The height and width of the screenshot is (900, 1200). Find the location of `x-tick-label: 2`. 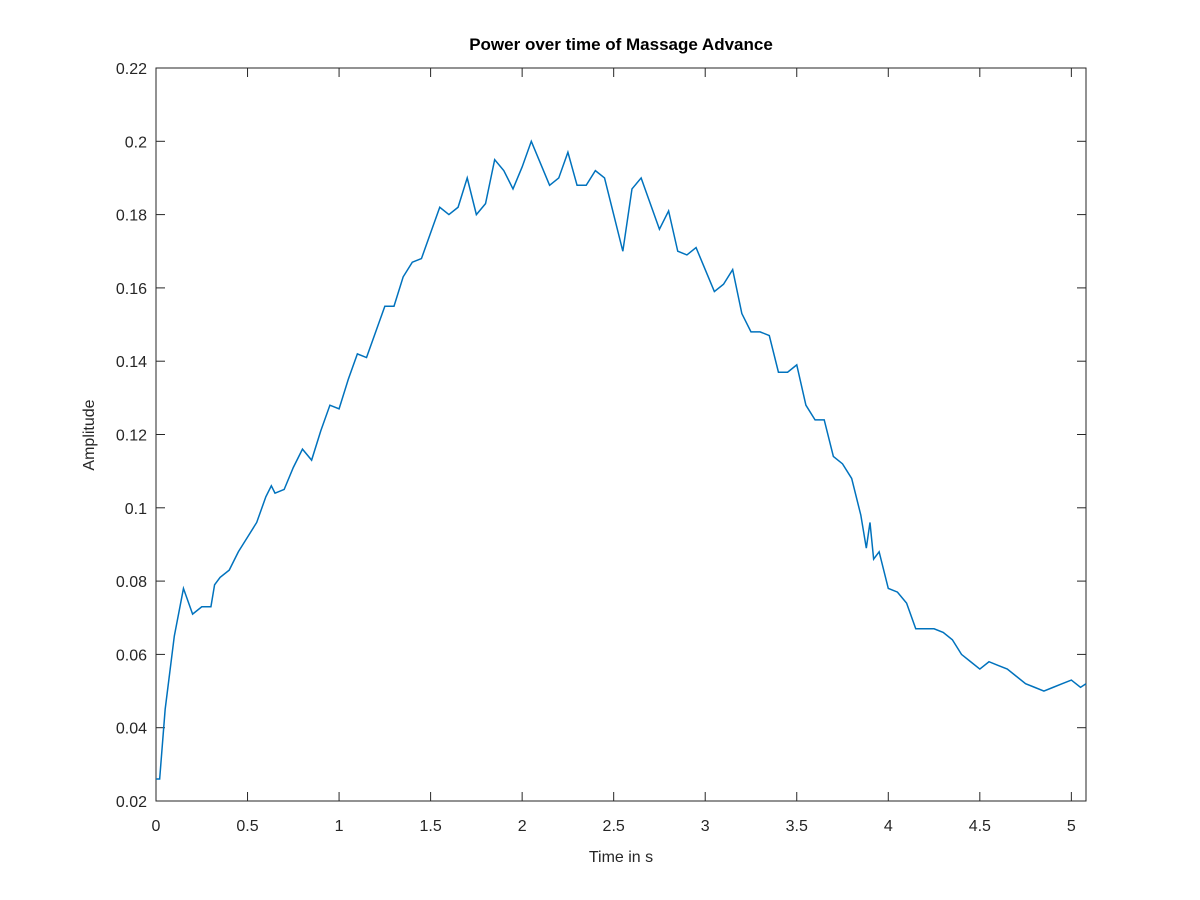

x-tick-label: 2 is located at coordinates (522, 826).